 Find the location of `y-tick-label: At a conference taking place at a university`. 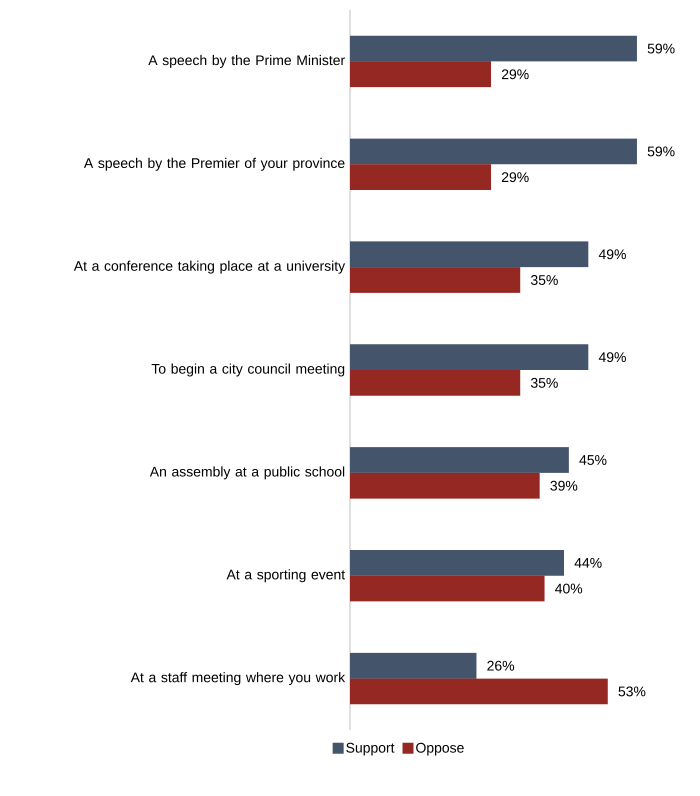

y-tick-label: At a conference taking place at a university is located at coordinates (210, 267).